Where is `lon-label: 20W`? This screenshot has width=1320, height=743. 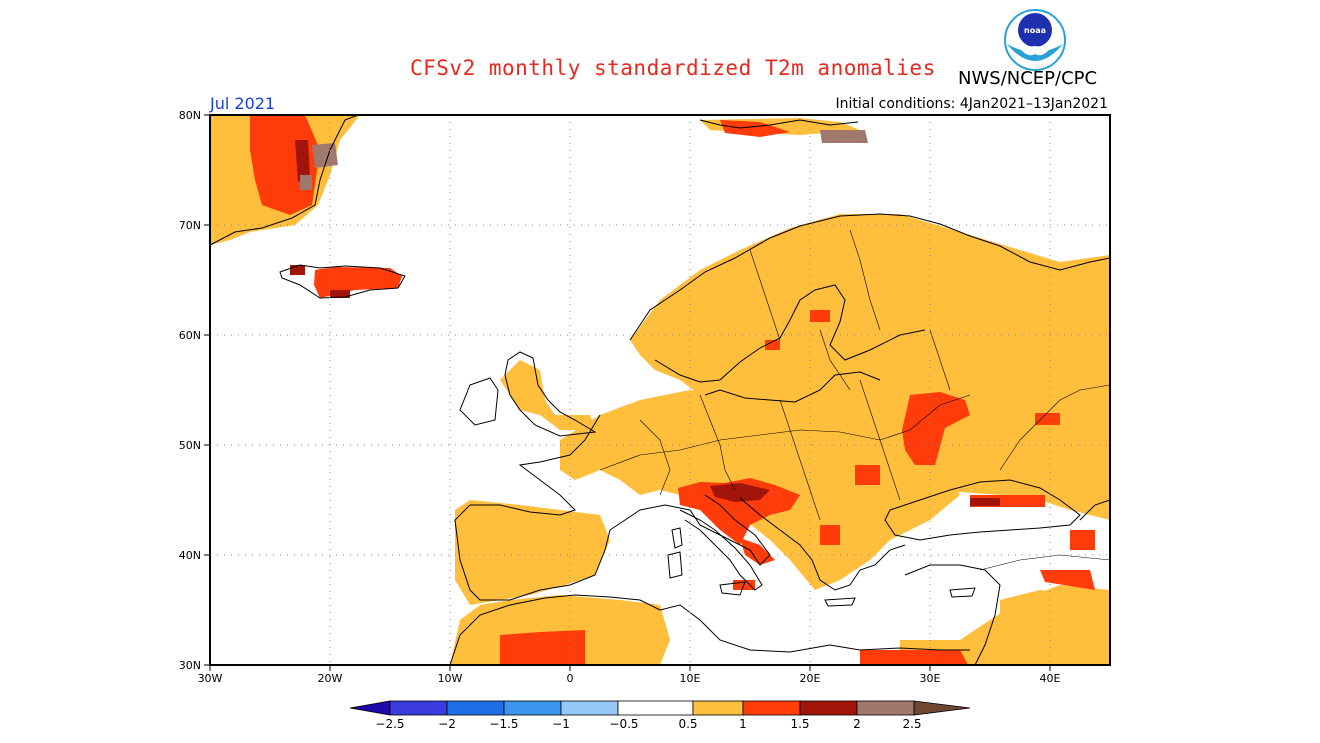 lon-label: 20W is located at coordinates (330, 678).